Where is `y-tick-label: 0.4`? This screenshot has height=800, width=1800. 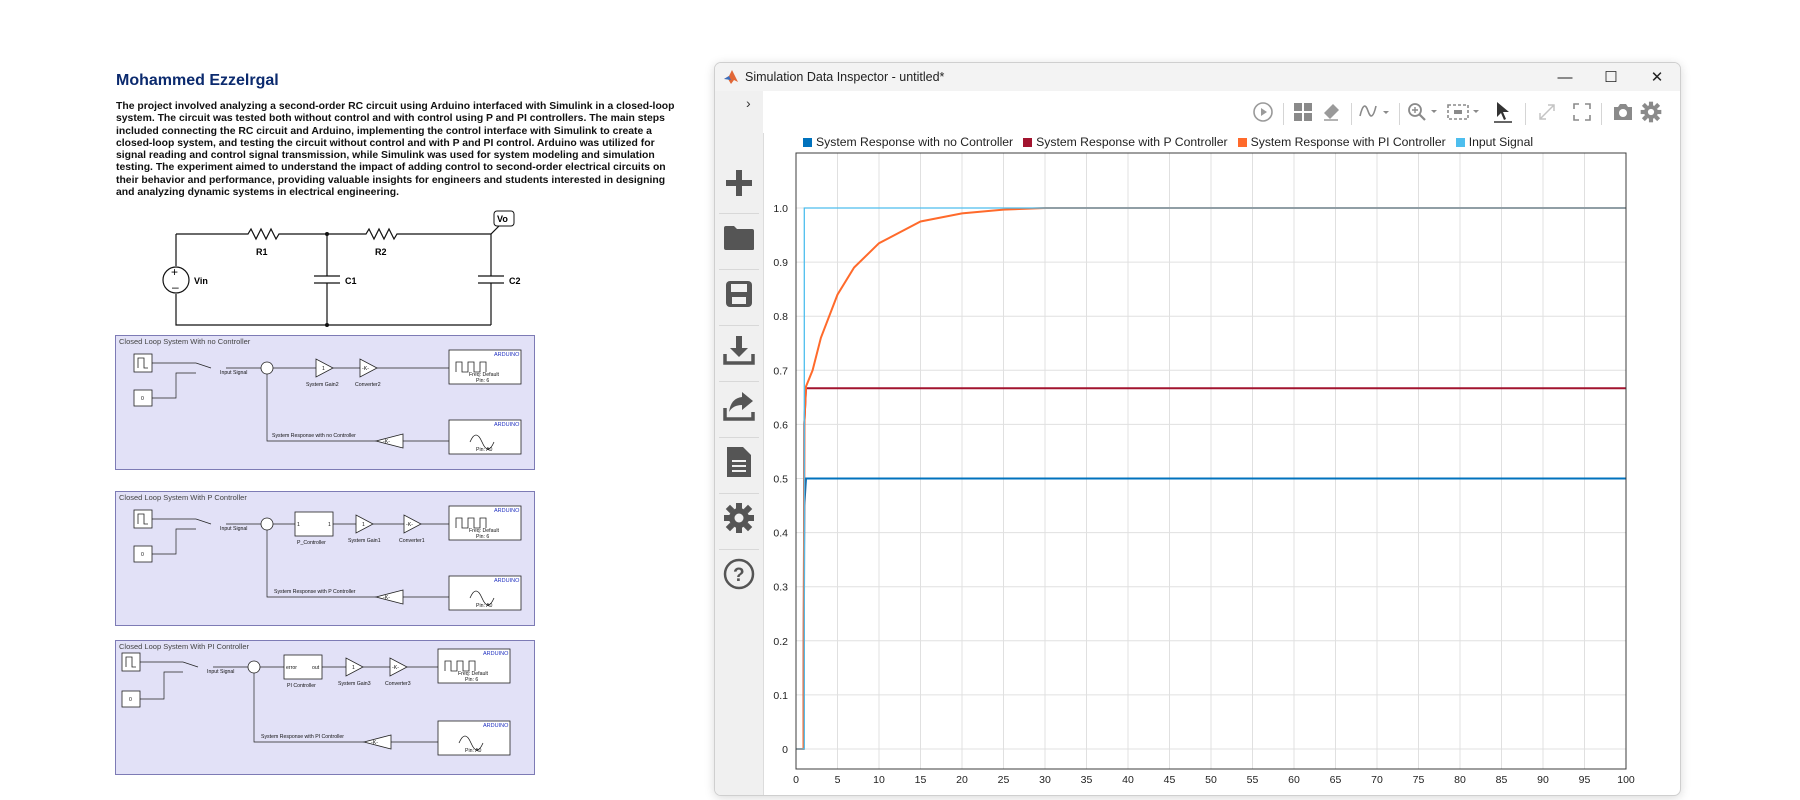
y-tick-label: 0.4 is located at coordinates (780, 534).